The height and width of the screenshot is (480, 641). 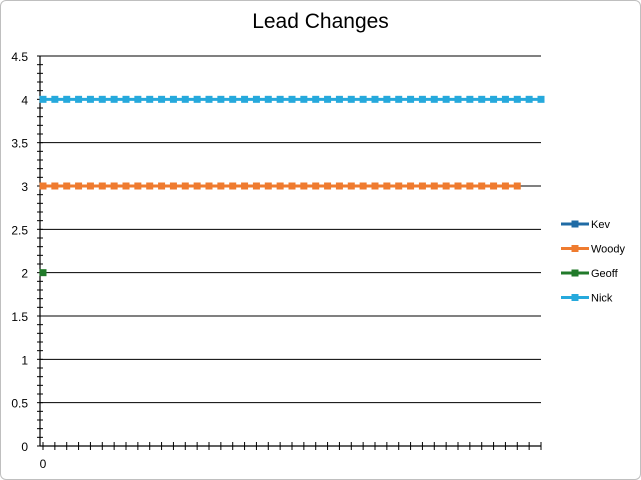 What do you see at coordinates (602, 299) in the screenshot?
I see `legend-label-nick: Nick` at bounding box center [602, 299].